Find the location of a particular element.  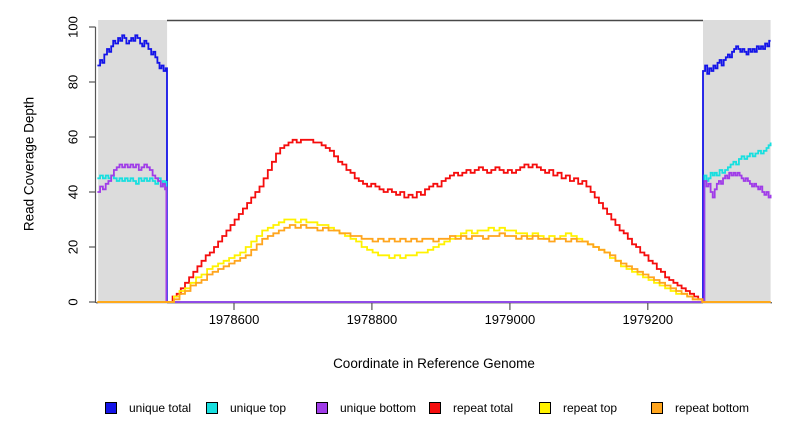

legend-item-unique-bottom: unique bottom is located at coordinates (366, 408).